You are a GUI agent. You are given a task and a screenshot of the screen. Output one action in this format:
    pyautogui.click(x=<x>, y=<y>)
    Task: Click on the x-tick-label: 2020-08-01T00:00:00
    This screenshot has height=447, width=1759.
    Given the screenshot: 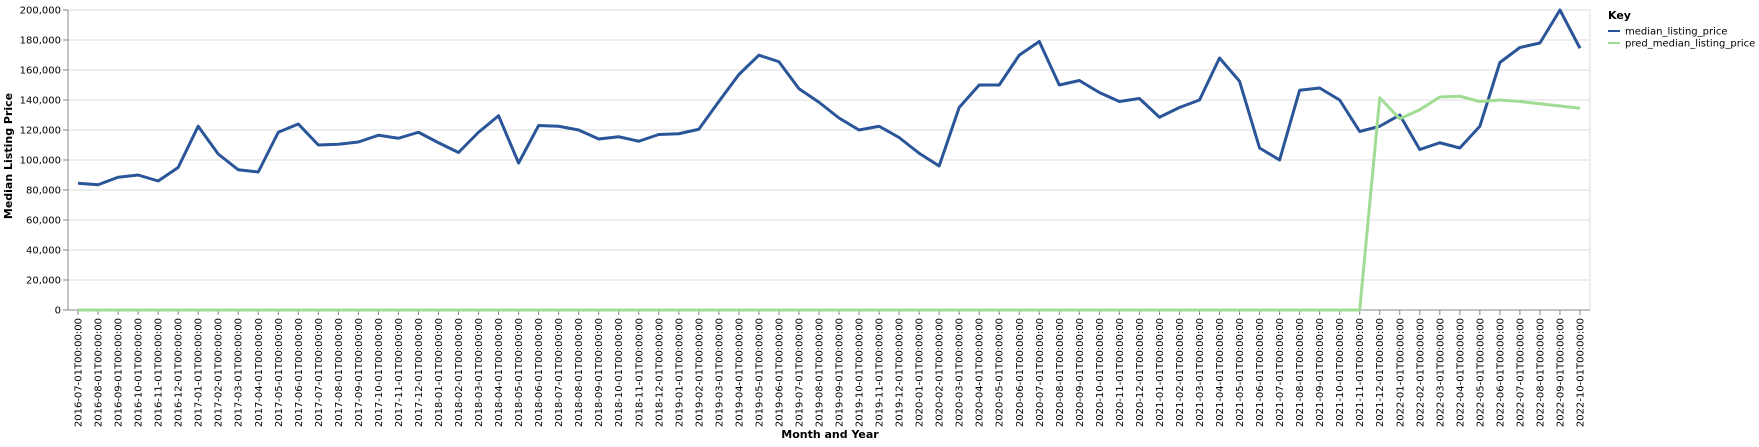 What is the action you would take?
    pyautogui.click(x=1060, y=372)
    